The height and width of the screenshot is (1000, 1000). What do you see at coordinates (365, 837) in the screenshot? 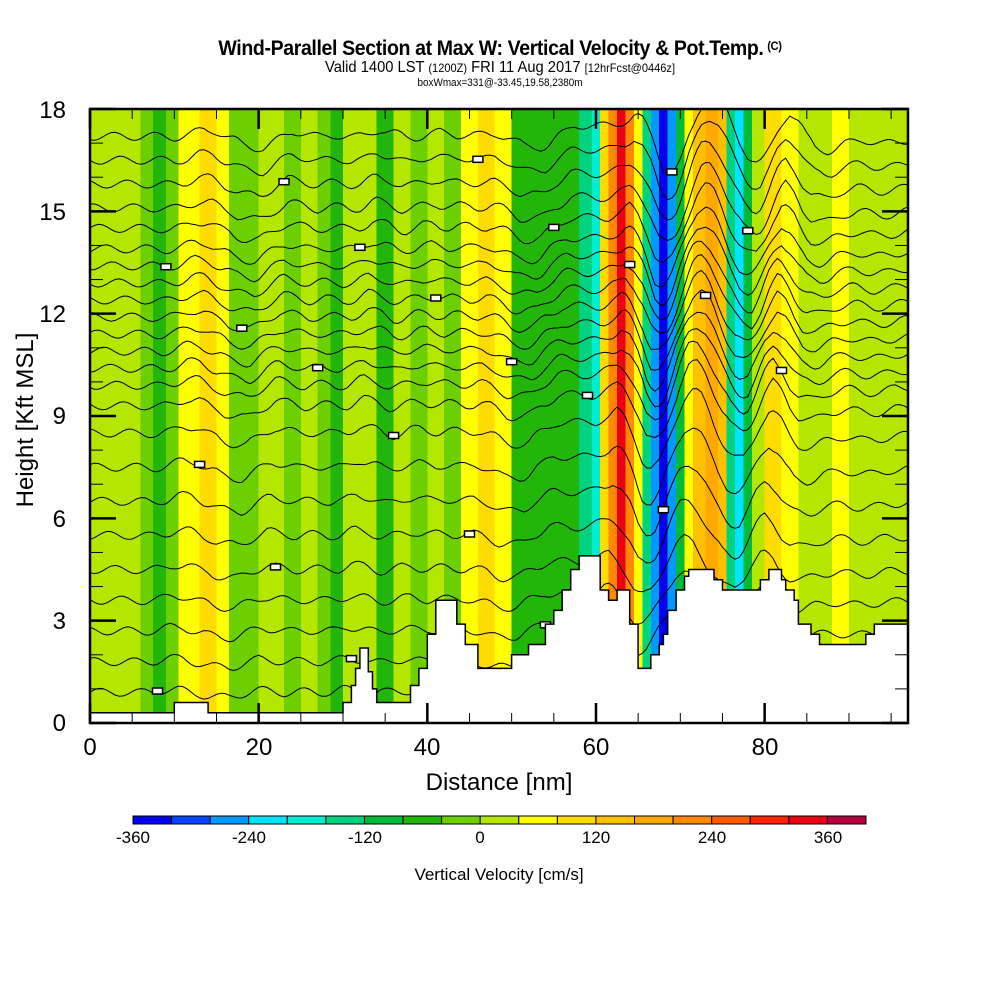
I see `colorbar-tick-label: -120` at bounding box center [365, 837].